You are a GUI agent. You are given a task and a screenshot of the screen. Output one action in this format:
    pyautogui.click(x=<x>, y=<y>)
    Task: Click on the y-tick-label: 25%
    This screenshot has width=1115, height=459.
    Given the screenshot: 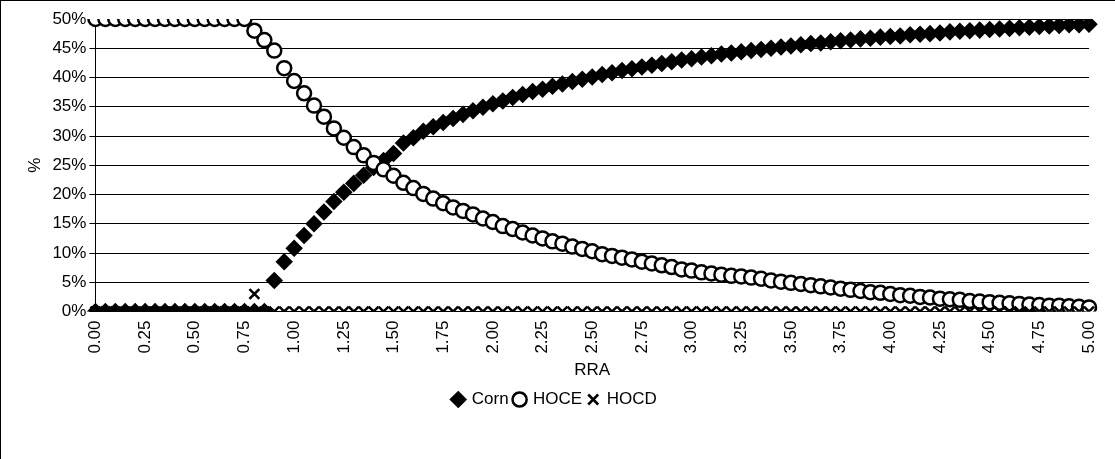 What is the action you would take?
    pyautogui.click(x=69, y=164)
    